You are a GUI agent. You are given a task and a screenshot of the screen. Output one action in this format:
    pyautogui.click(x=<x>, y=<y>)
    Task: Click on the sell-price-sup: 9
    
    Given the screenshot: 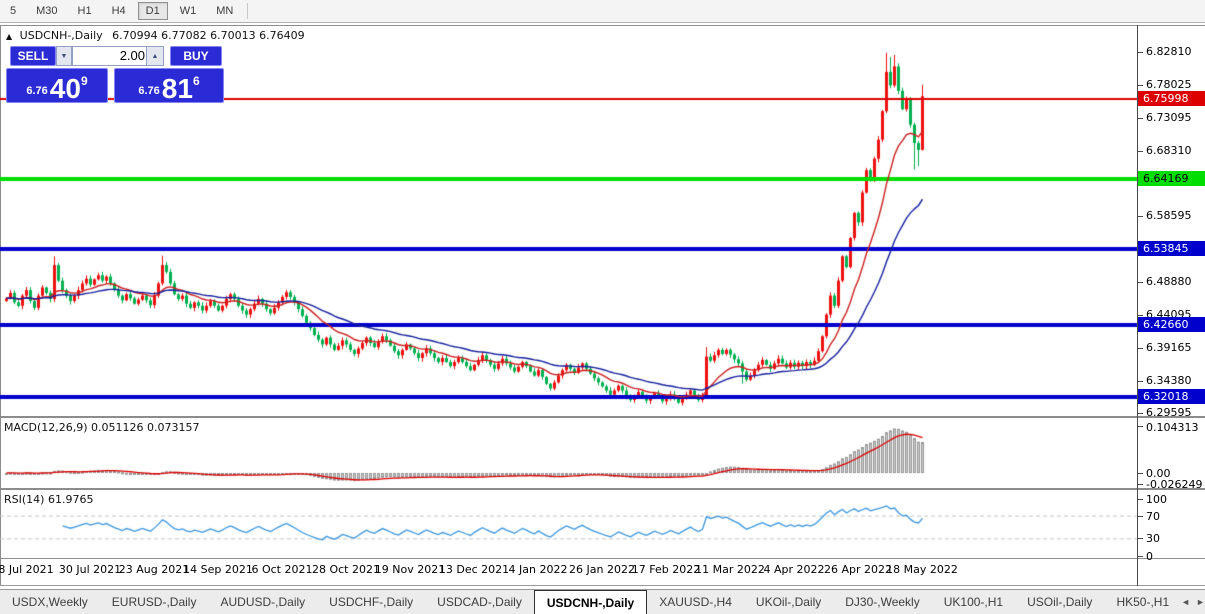 What is the action you would take?
    pyautogui.click(x=84, y=81)
    